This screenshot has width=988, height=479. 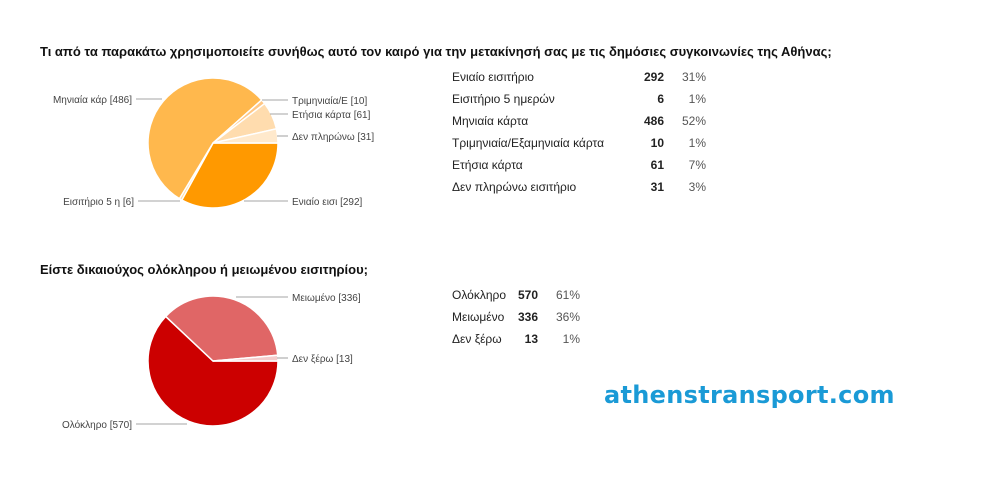 What do you see at coordinates (653, 77) in the screenshot?
I see `summary-count: 292` at bounding box center [653, 77].